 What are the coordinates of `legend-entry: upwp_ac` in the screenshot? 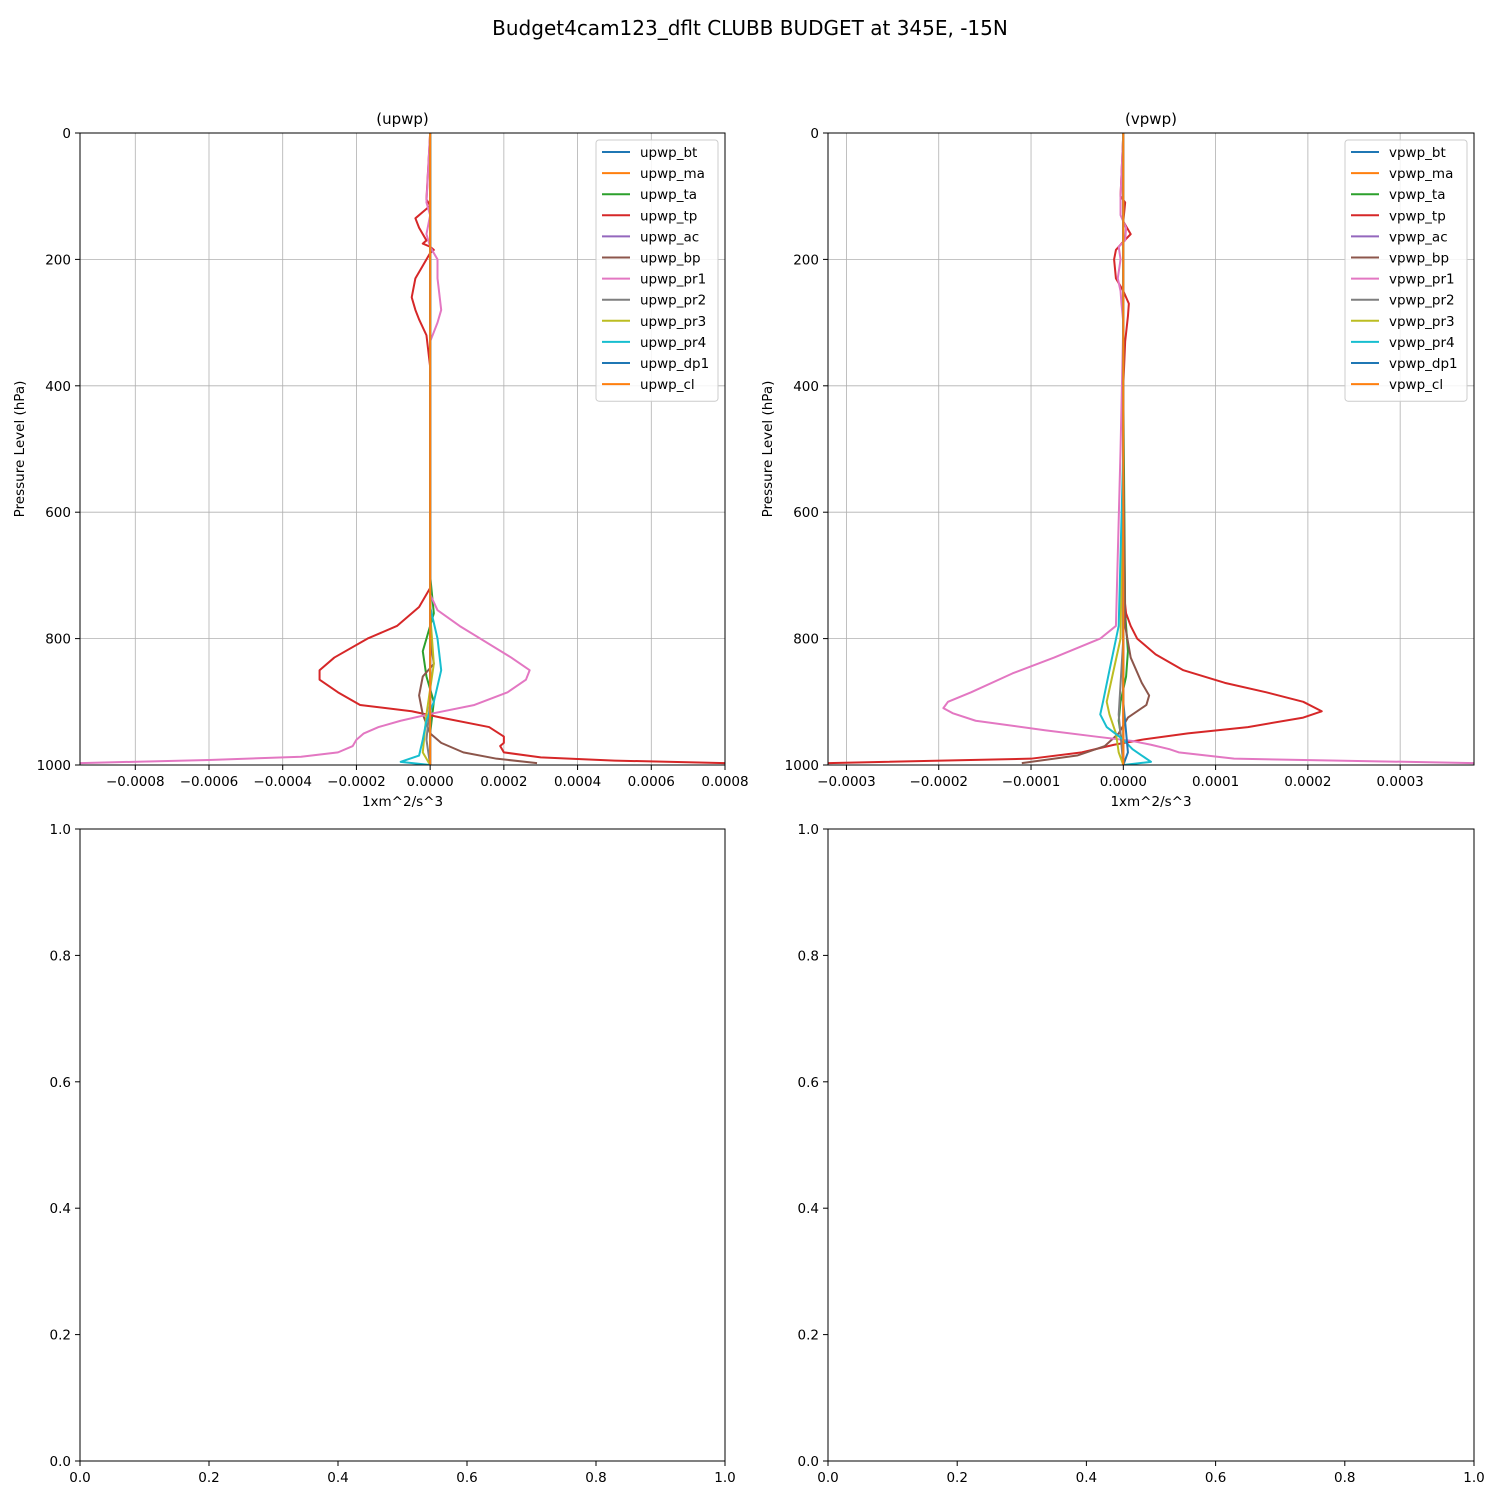 It's located at (669, 237).